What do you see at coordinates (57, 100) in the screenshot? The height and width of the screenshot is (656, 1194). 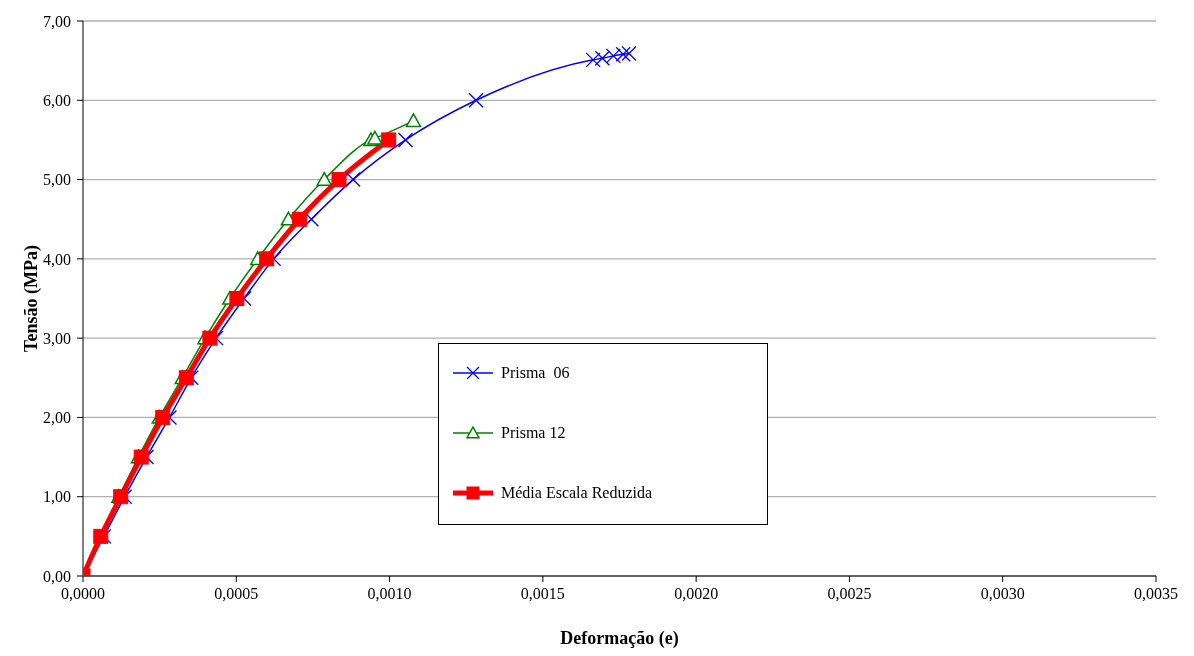 I see `y-tick-label: 6,00` at bounding box center [57, 100].